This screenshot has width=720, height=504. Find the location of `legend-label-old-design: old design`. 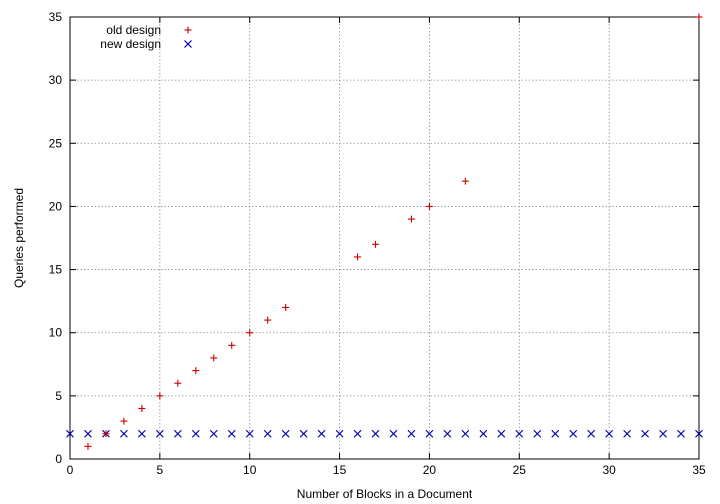

legend-label-old-design: old design is located at coordinates (133, 30).